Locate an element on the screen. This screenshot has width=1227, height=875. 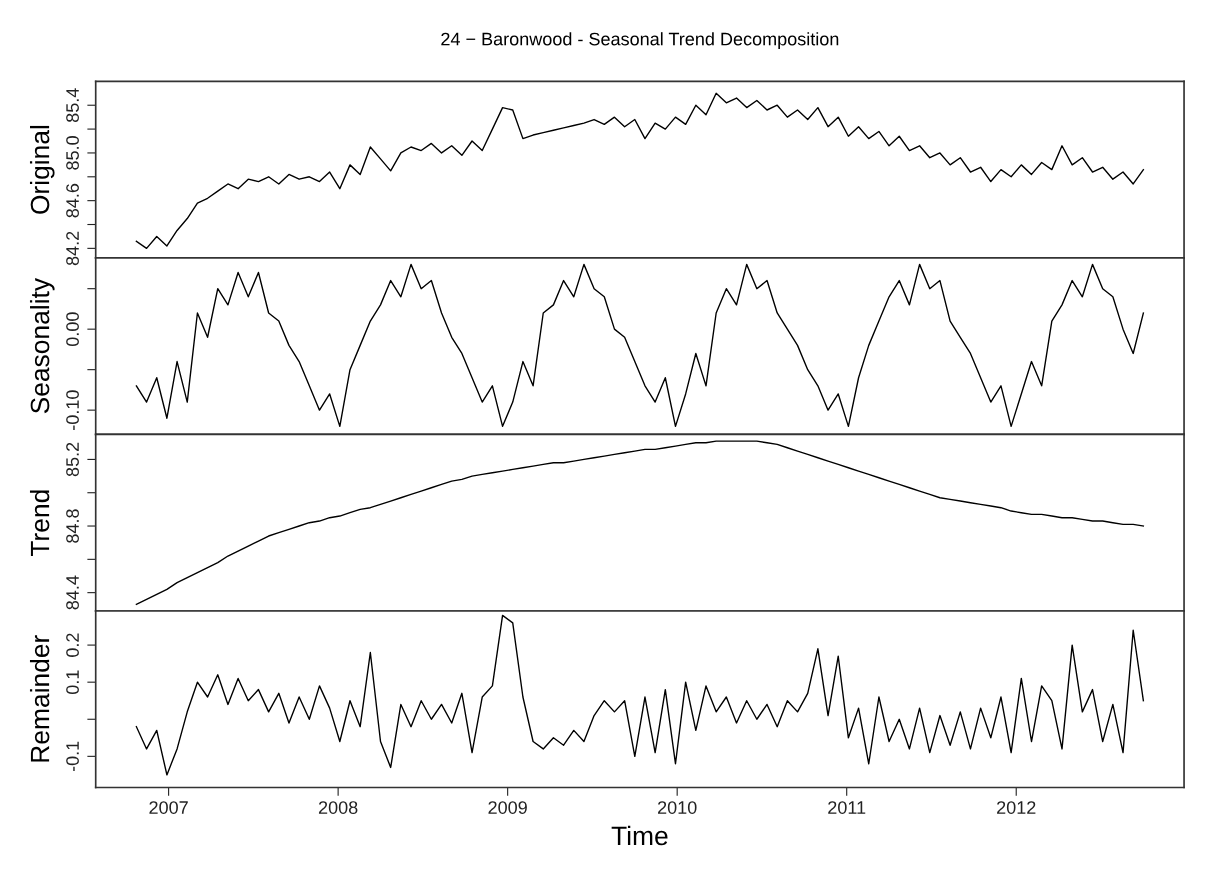
y-tick-label: 85.0 is located at coordinates (72, 153).